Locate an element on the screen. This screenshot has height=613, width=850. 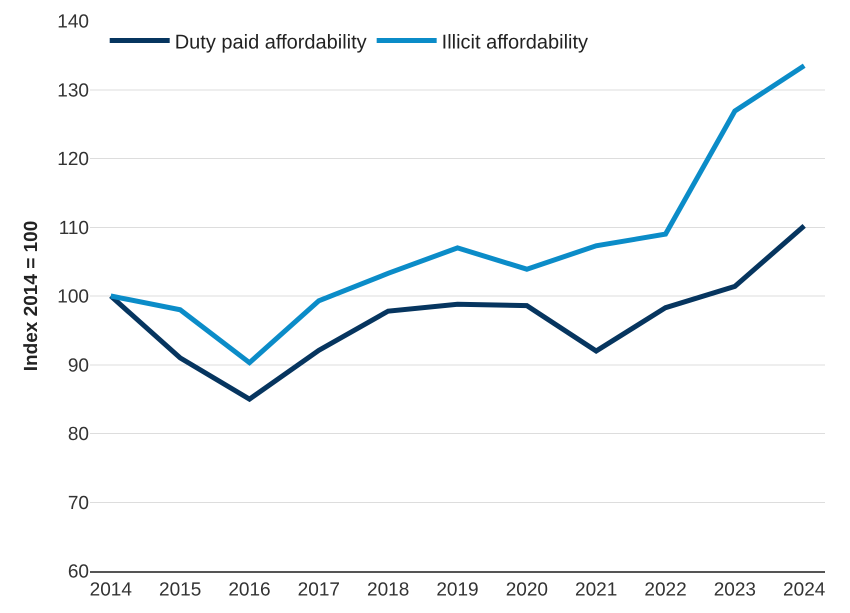
y-tick-label: 60 is located at coordinates (78, 572).